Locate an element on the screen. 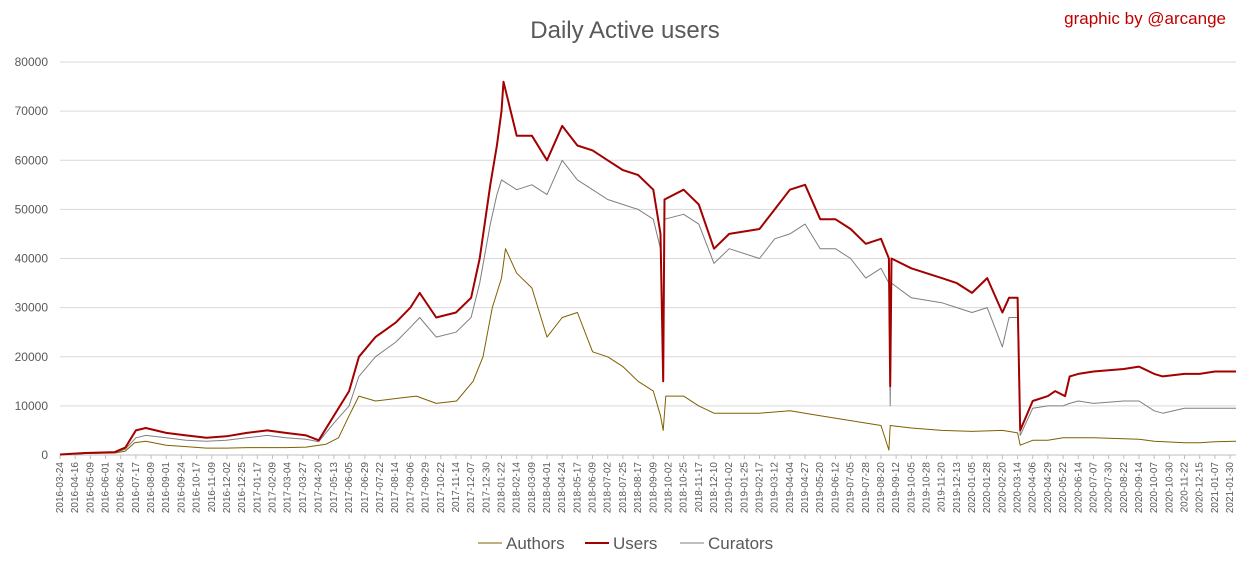 This screenshot has width=1249, height=568. x-tick-label: 2019-04-04 is located at coordinates (790, 488).